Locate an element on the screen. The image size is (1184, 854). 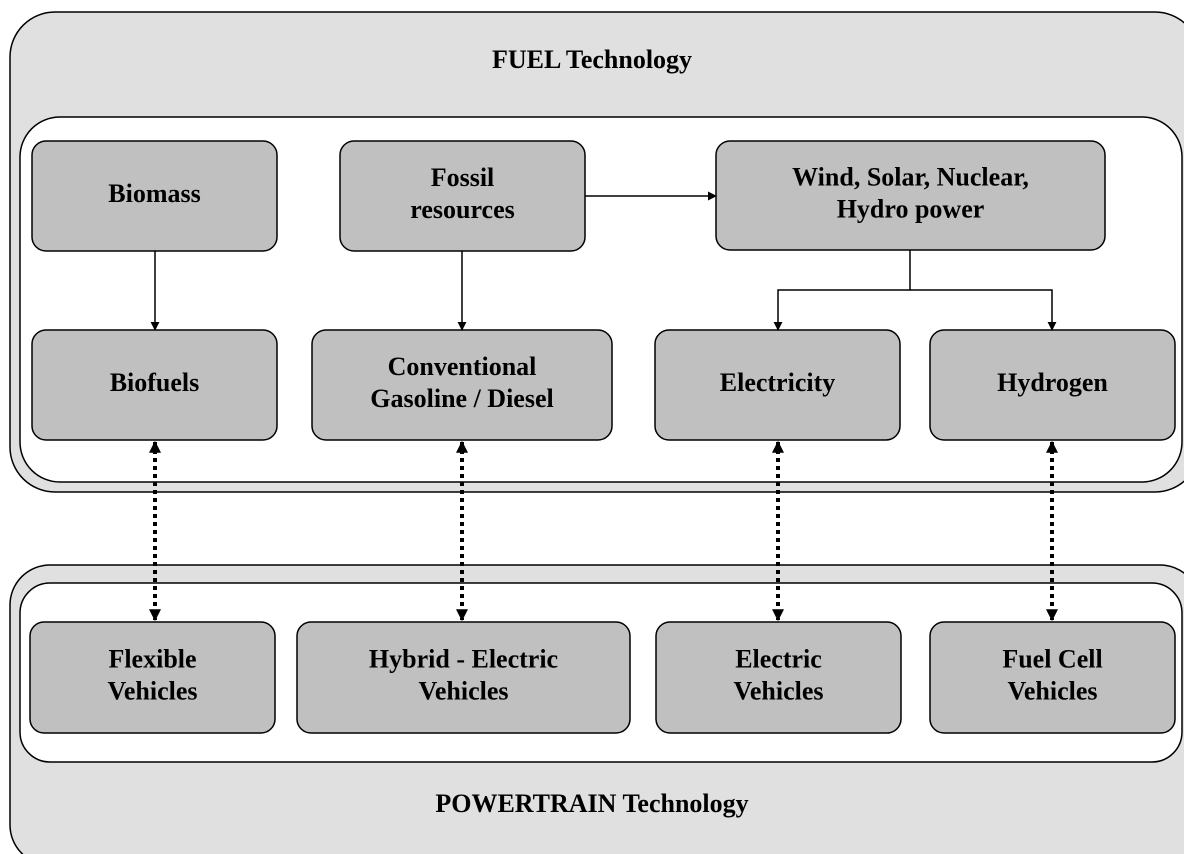
node-label: Biomass is located at coordinates (154, 193).